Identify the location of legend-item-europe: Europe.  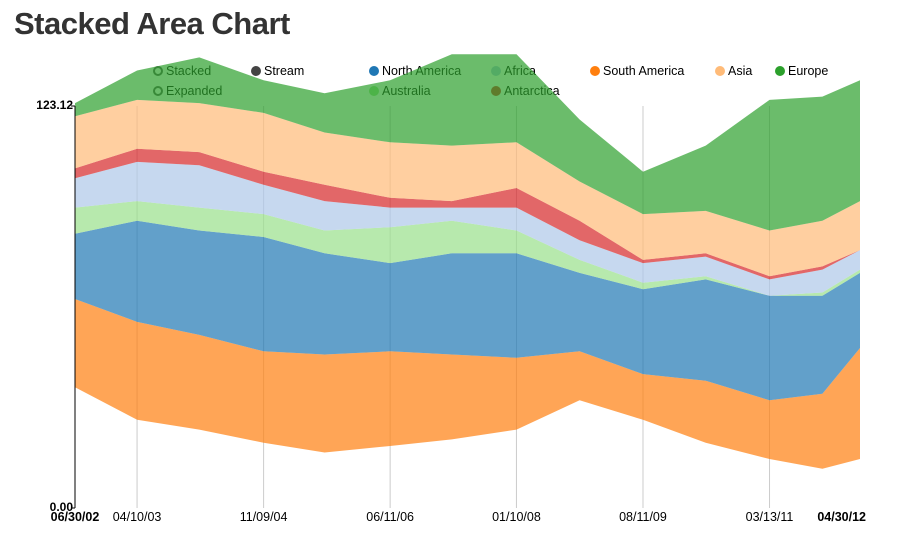
(801, 71).